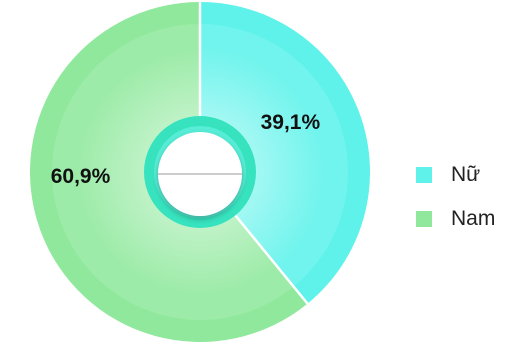  I want to click on legend: Nữ Nam, so click(470, 206).